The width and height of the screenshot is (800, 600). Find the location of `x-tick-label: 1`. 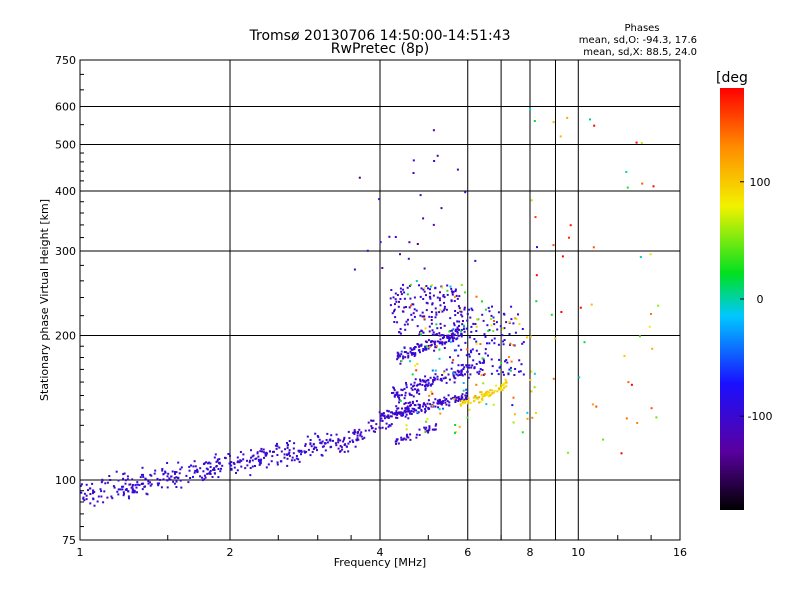

x-tick-label: 1 is located at coordinates (80, 552).